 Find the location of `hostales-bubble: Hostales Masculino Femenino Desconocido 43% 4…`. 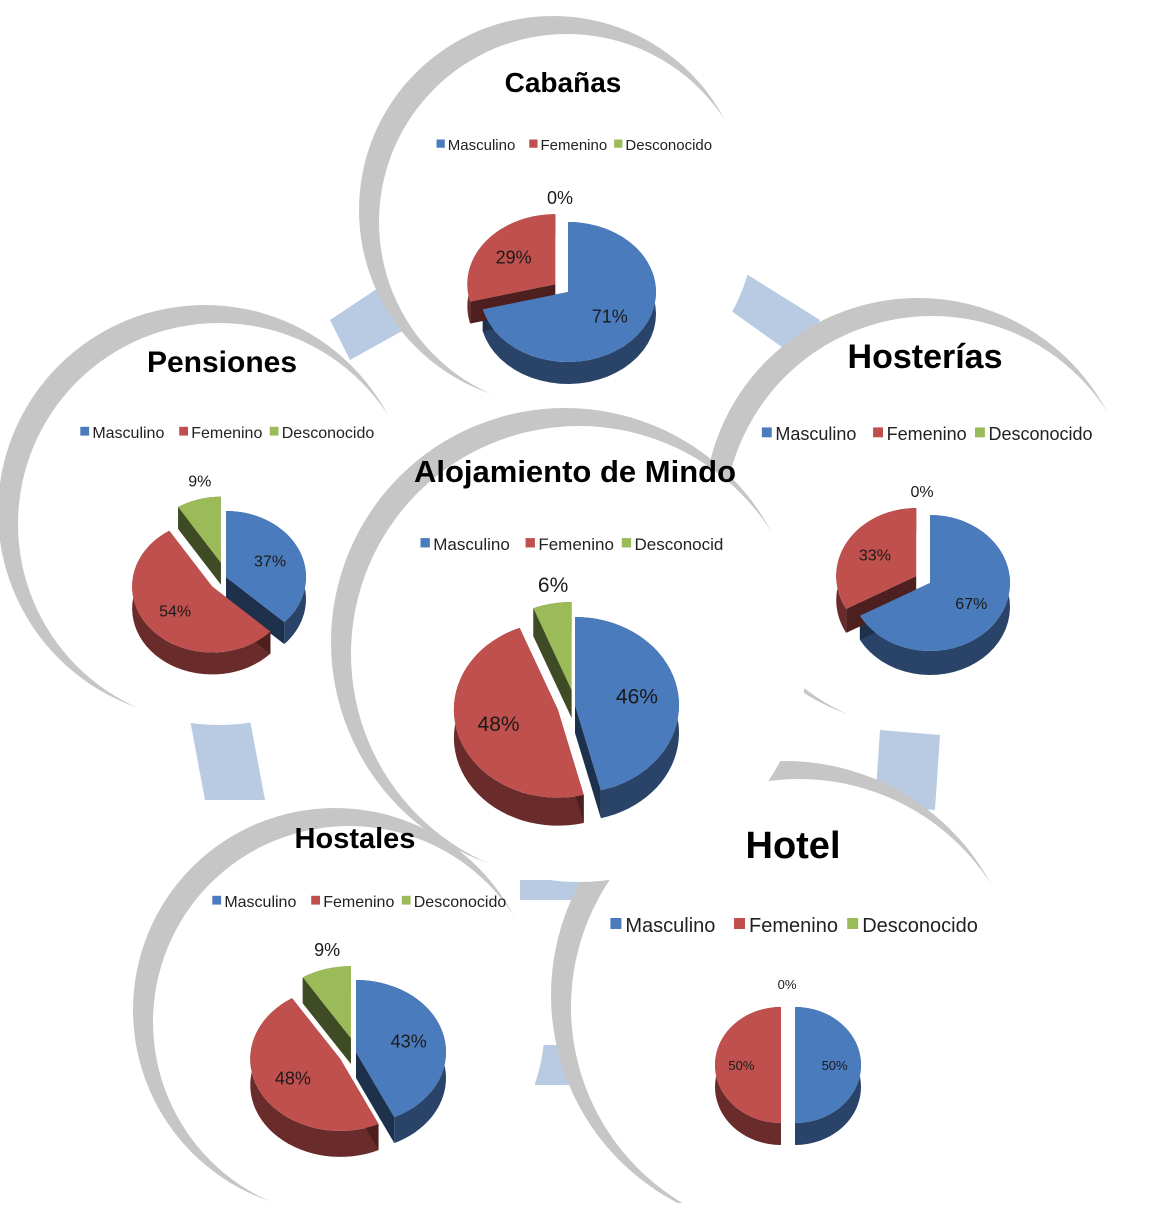

hostales-bubble: Hostales Masculino Femenino Desconocido 43% 4… is located at coordinates (339, 1008).